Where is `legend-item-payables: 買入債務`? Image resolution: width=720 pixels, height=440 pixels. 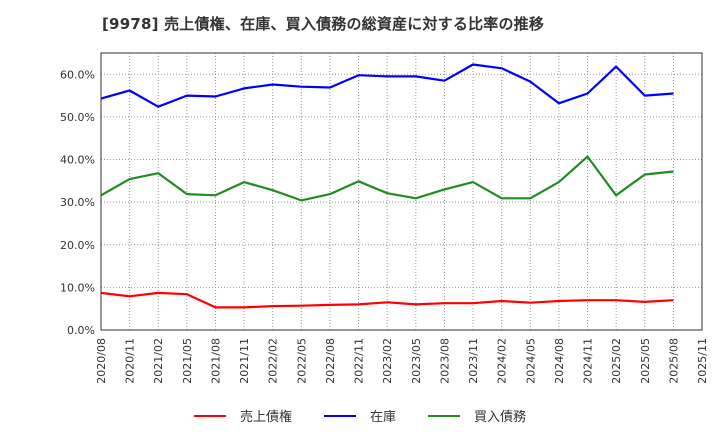 legend-item-payables: 買入債務 is located at coordinates (477, 415).